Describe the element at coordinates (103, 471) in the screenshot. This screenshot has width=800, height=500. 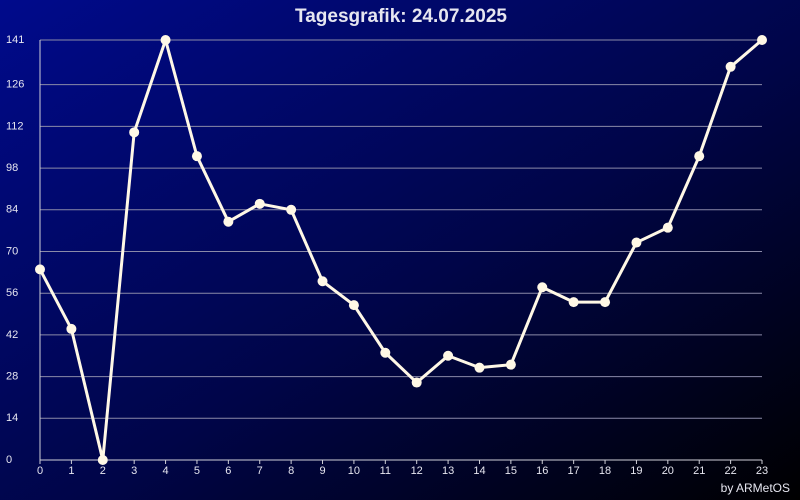
I see `x-tick-label: 2` at that location.